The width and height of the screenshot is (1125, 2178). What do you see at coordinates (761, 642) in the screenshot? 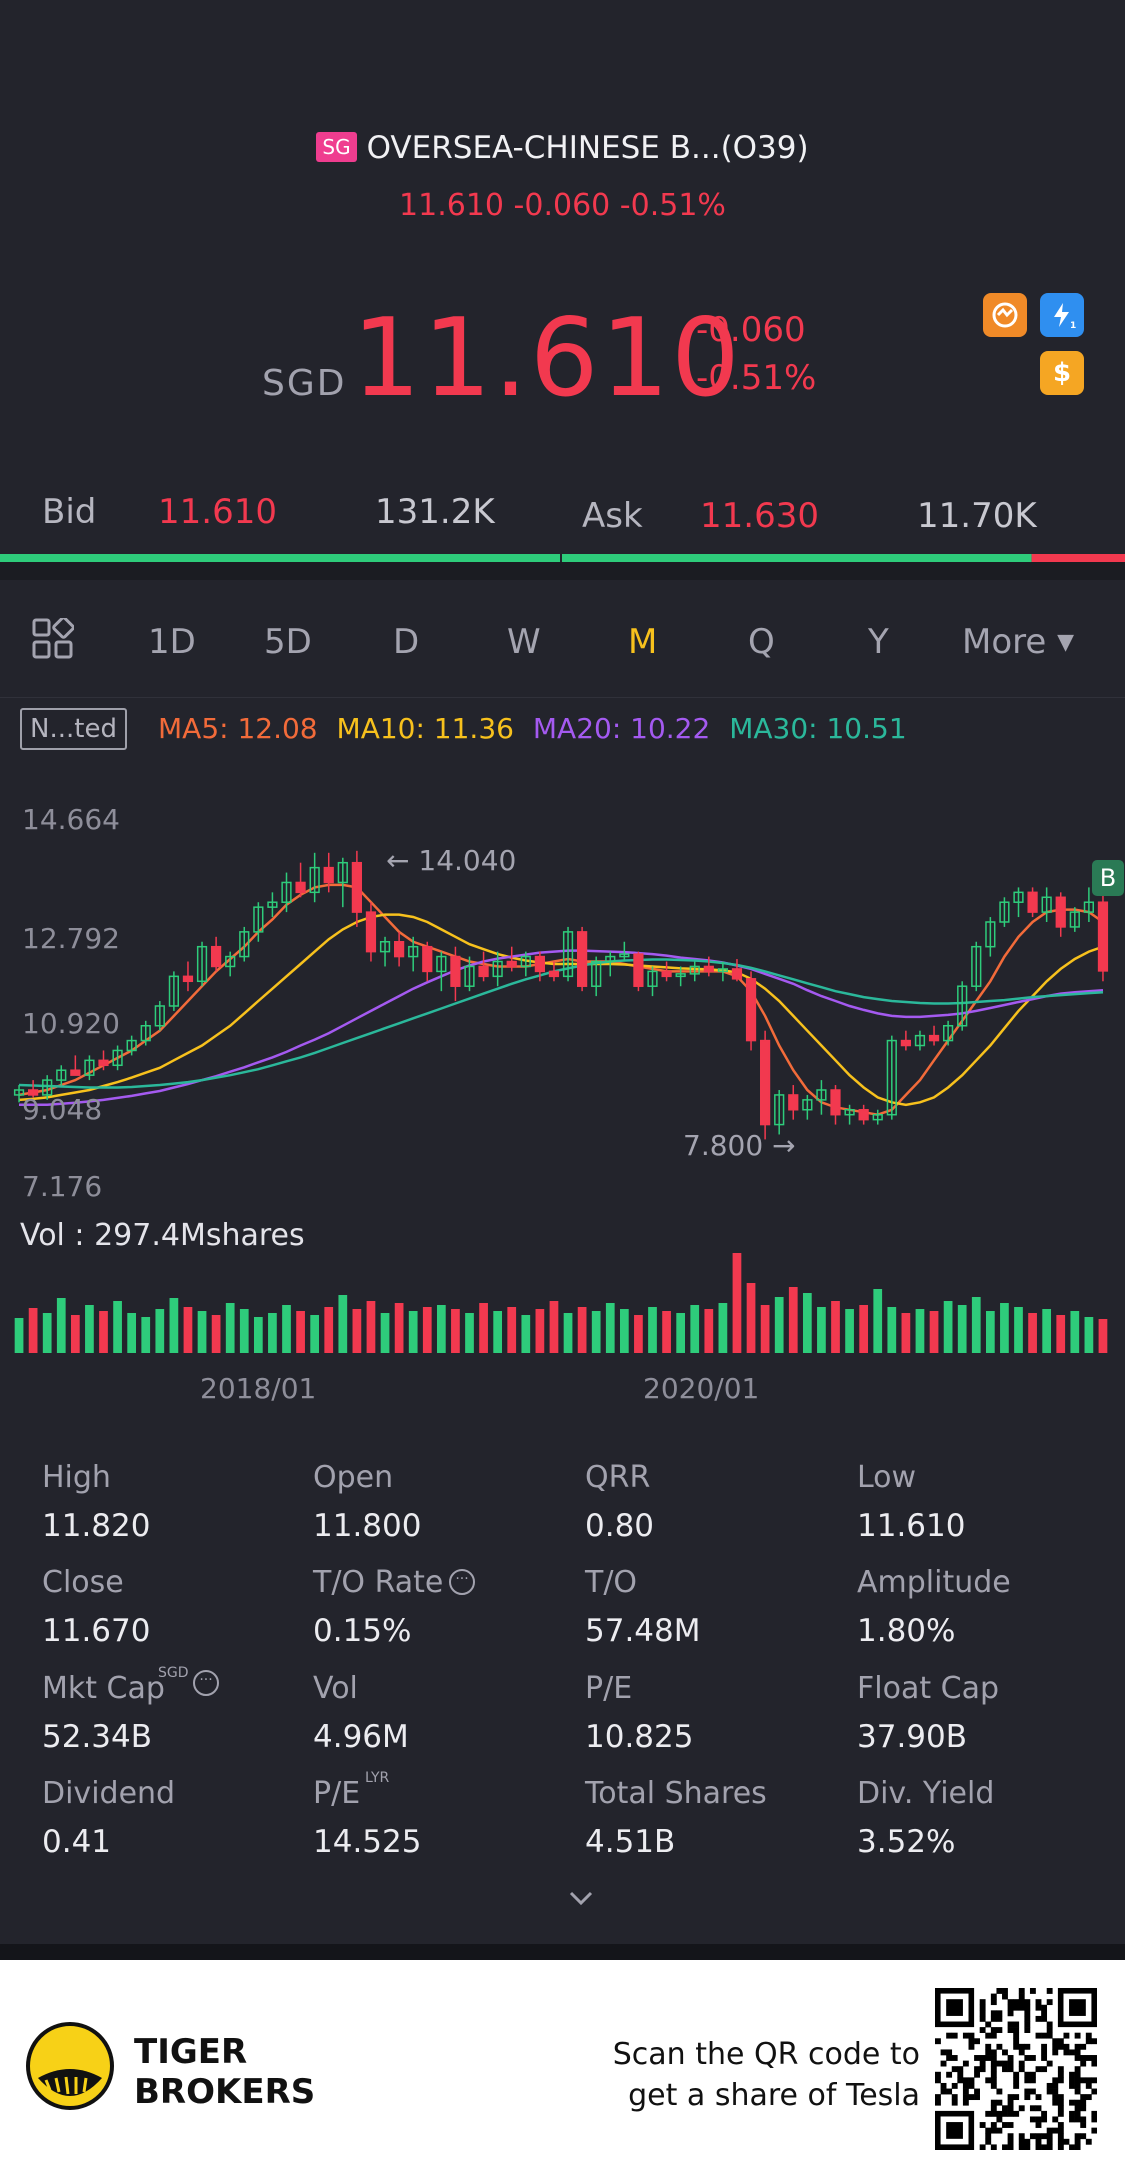
I see `tab-quarter: Q` at bounding box center [761, 642].